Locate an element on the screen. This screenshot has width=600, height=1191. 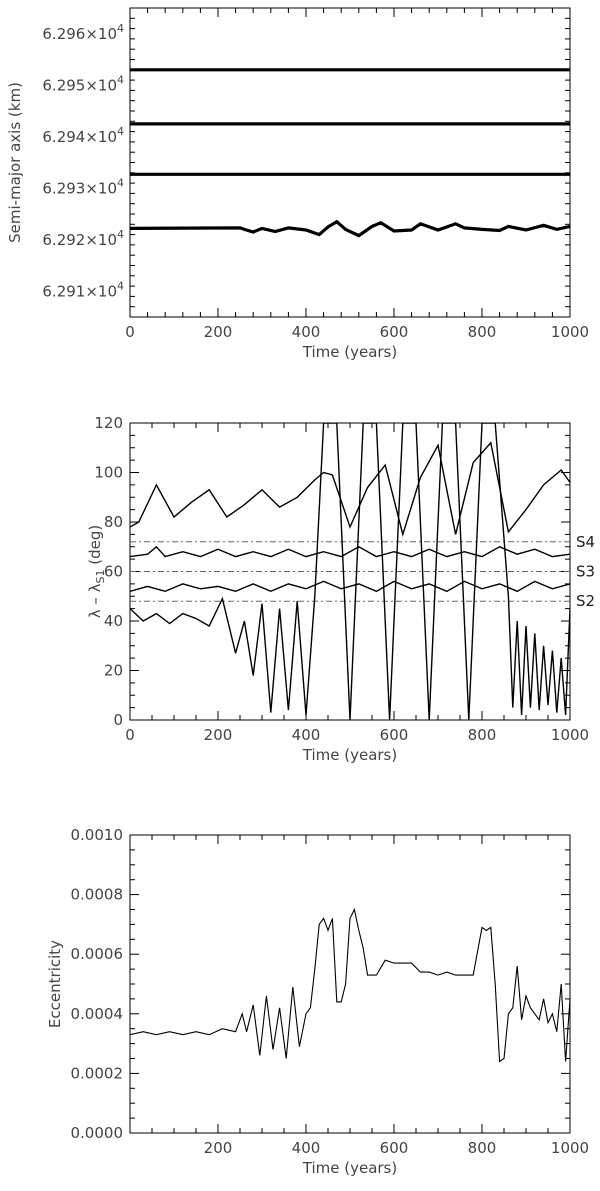
y-tick-label: 100 is located at coordinates (108, 473).